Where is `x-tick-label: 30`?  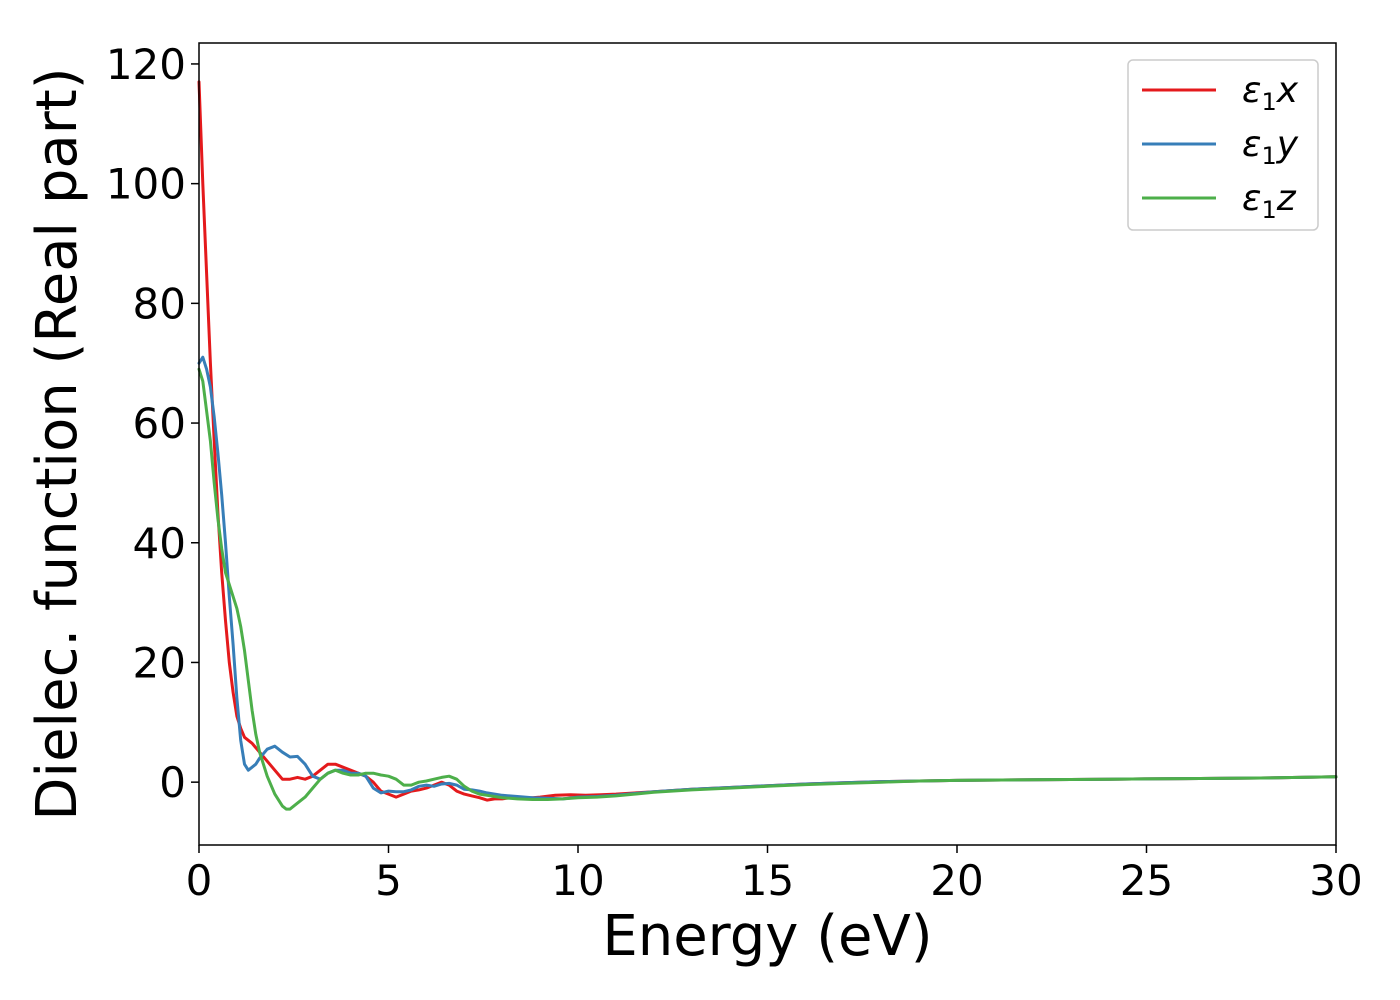 x-tick-label: 30 is located at coordinates (1335, 880).